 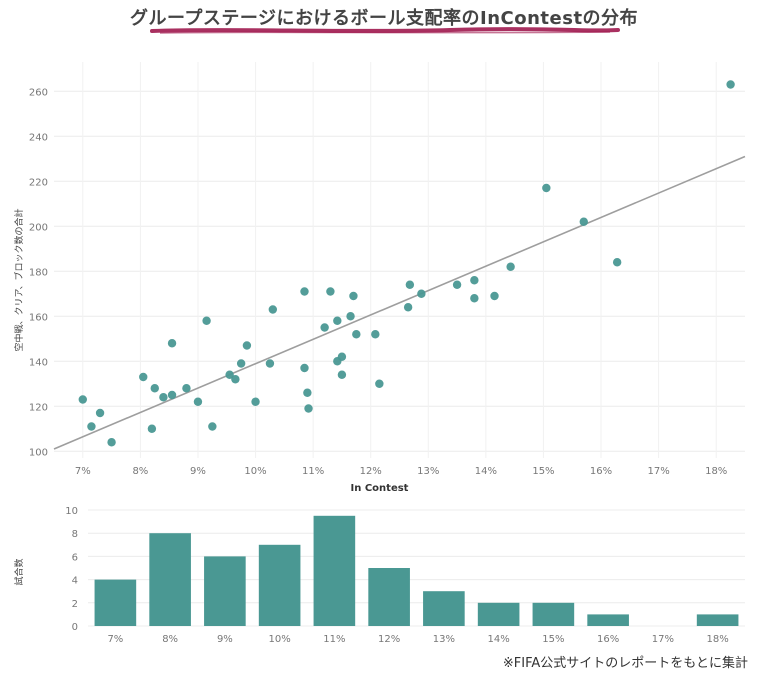 I want to click on x-axis-label: In Contest, so click(x=380, y=488).